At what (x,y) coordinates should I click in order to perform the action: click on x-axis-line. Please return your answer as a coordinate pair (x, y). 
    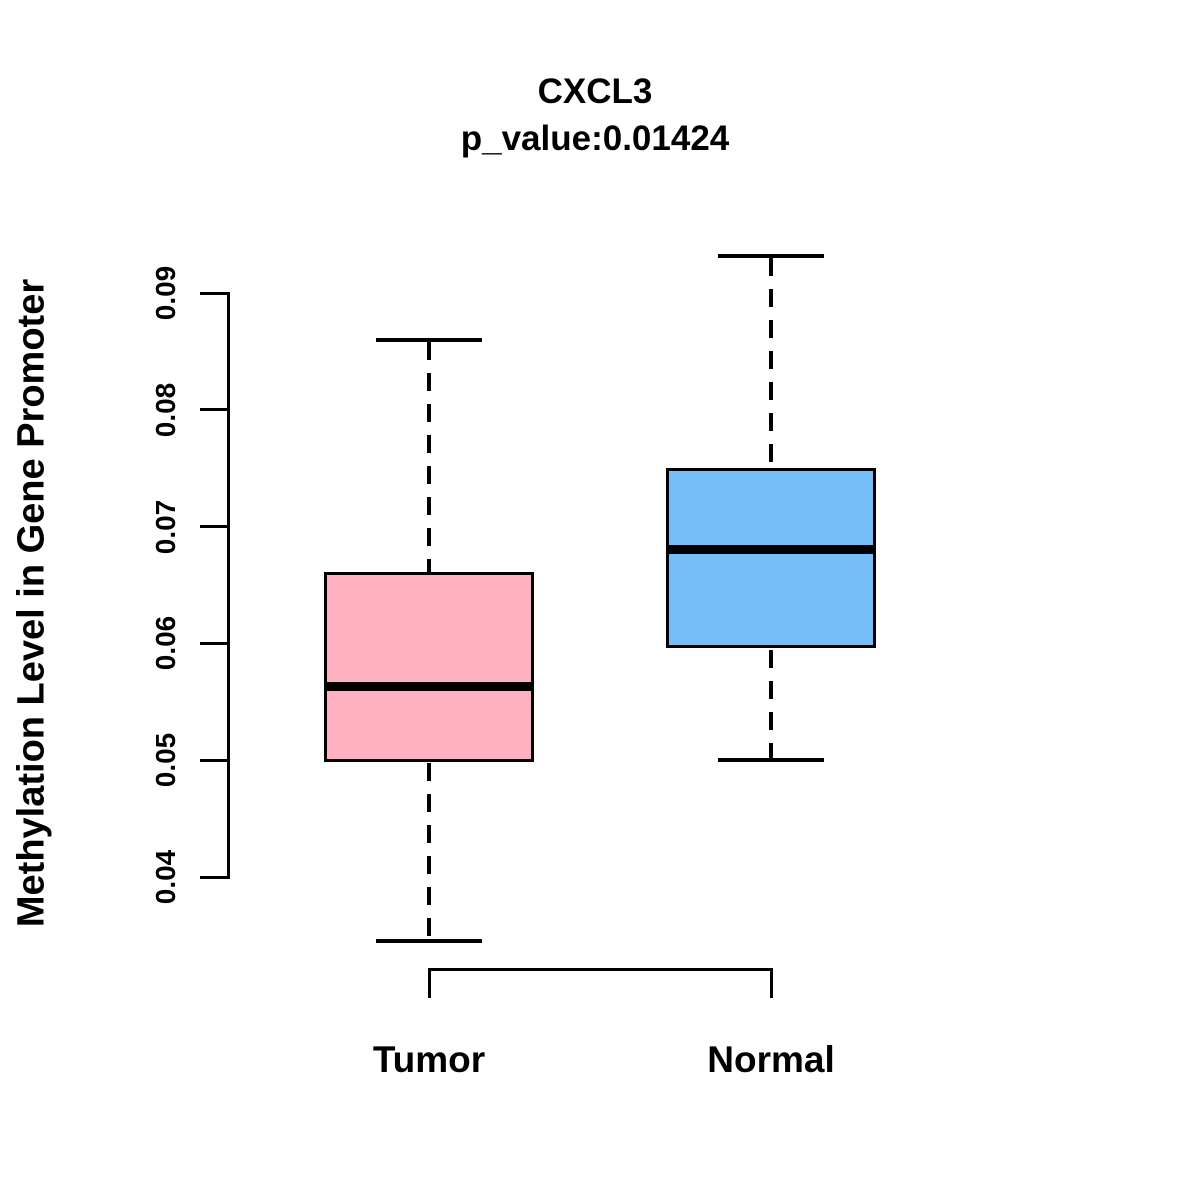
    Looking at the image, I should click on (600, 969).